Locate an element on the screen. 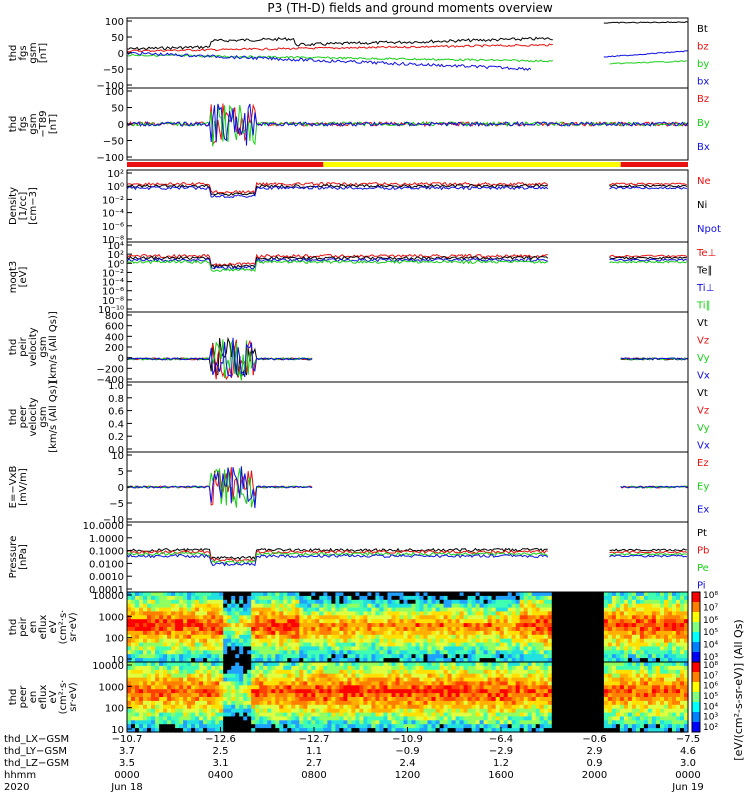 The height and width of the screenshot is (800, 750). y-axis-label: fgs is located at coordinates (23, 123).